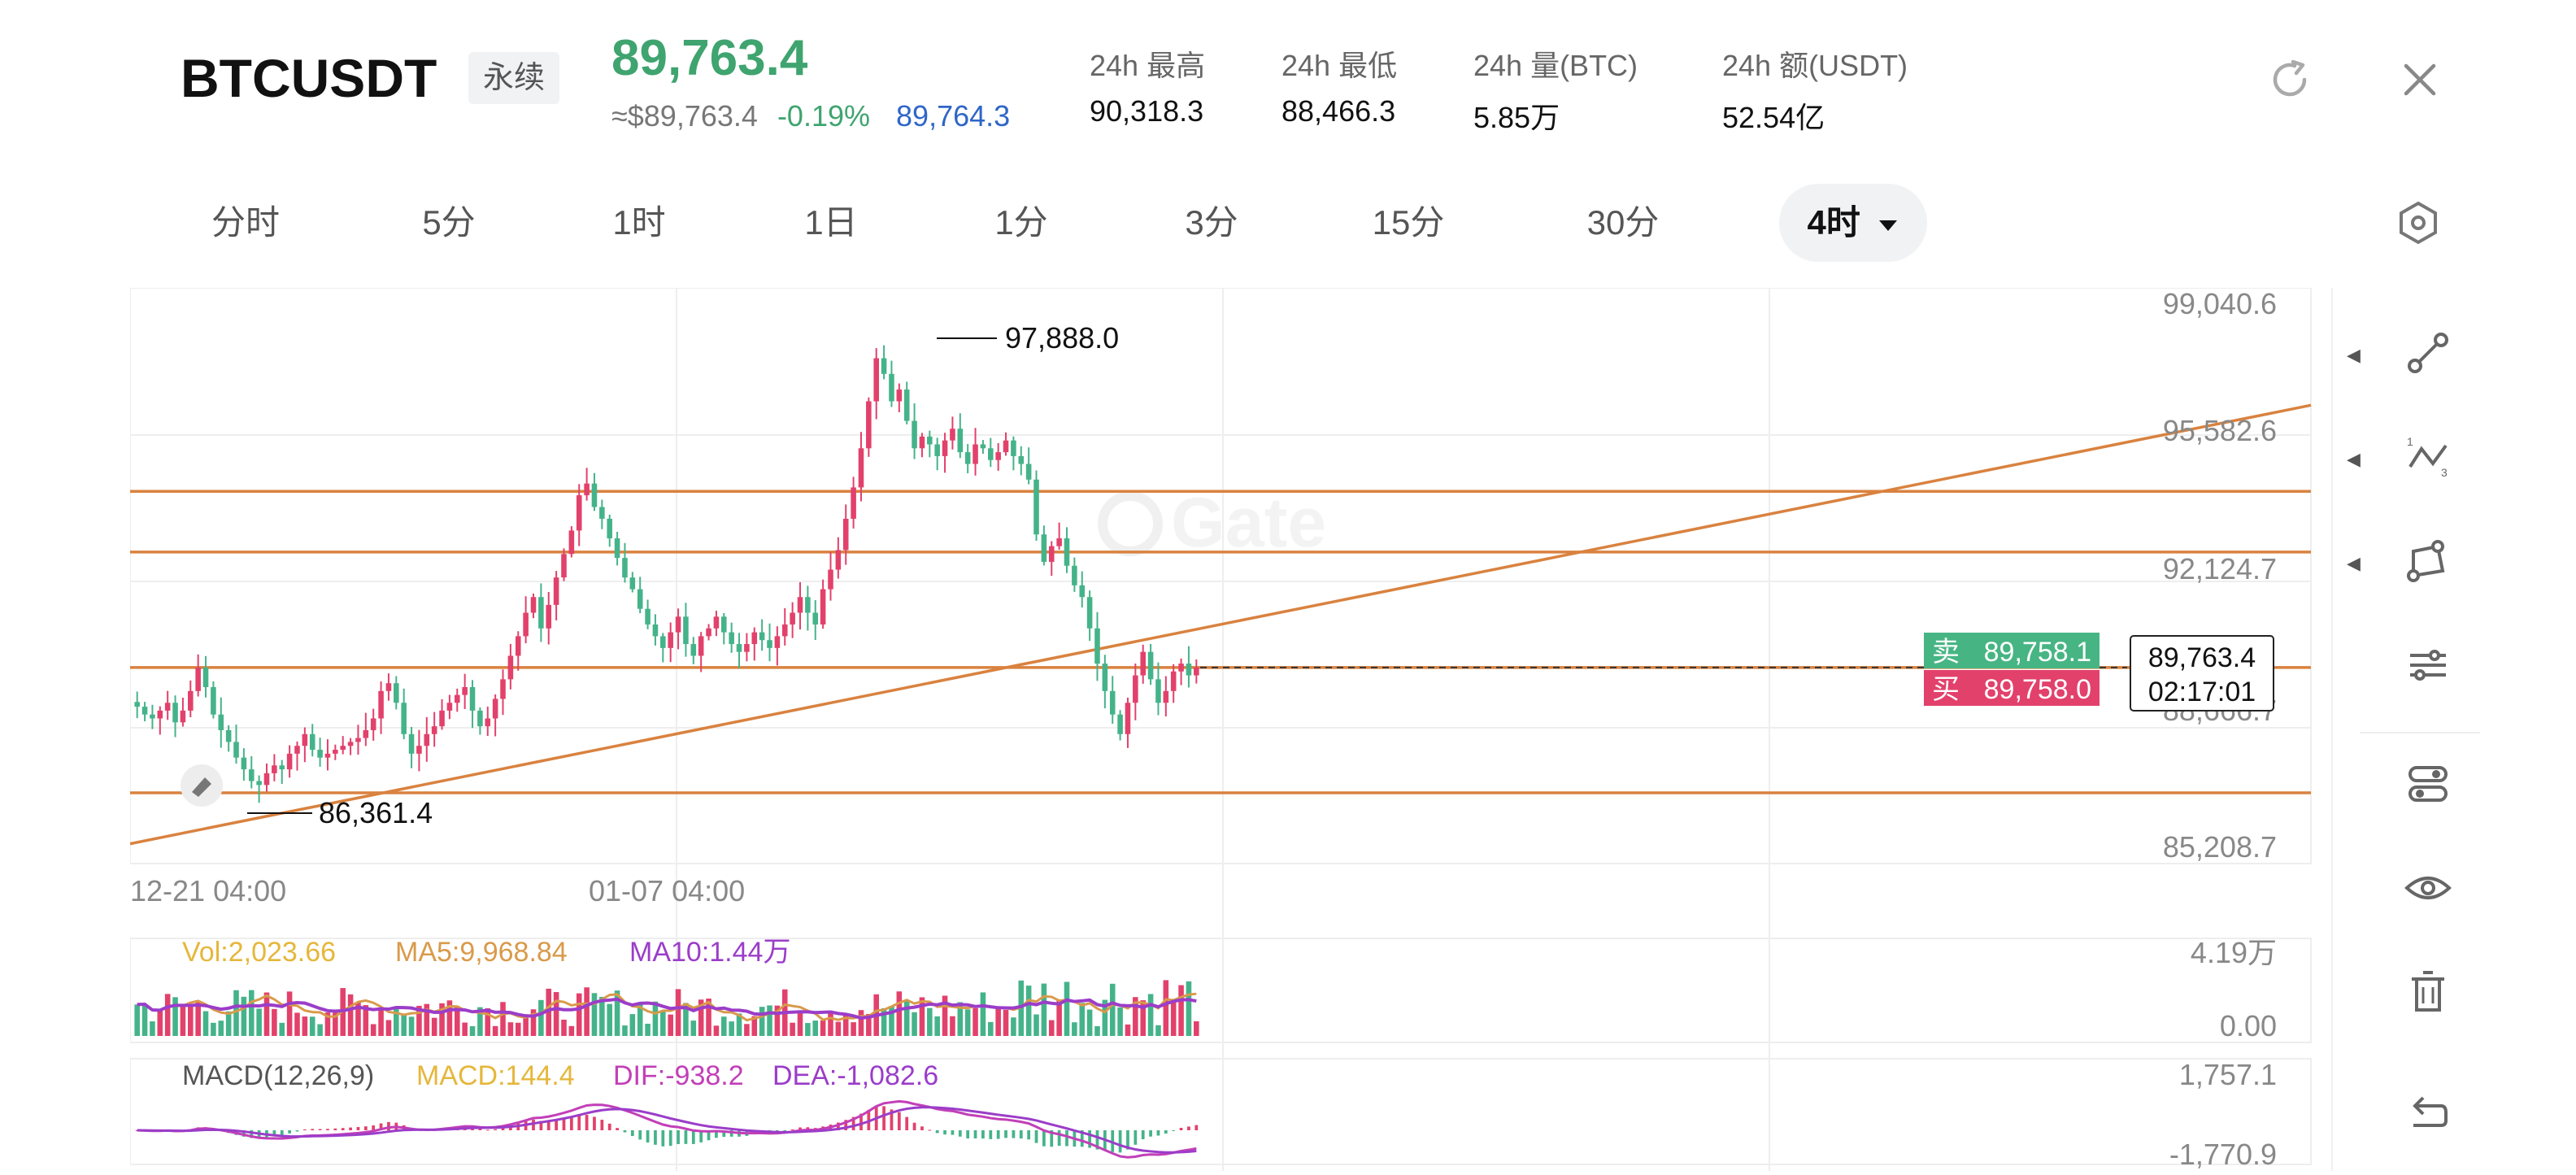 The image size is (2576, 1175). I want to click on chart-settings-button, so click(2418, 223).